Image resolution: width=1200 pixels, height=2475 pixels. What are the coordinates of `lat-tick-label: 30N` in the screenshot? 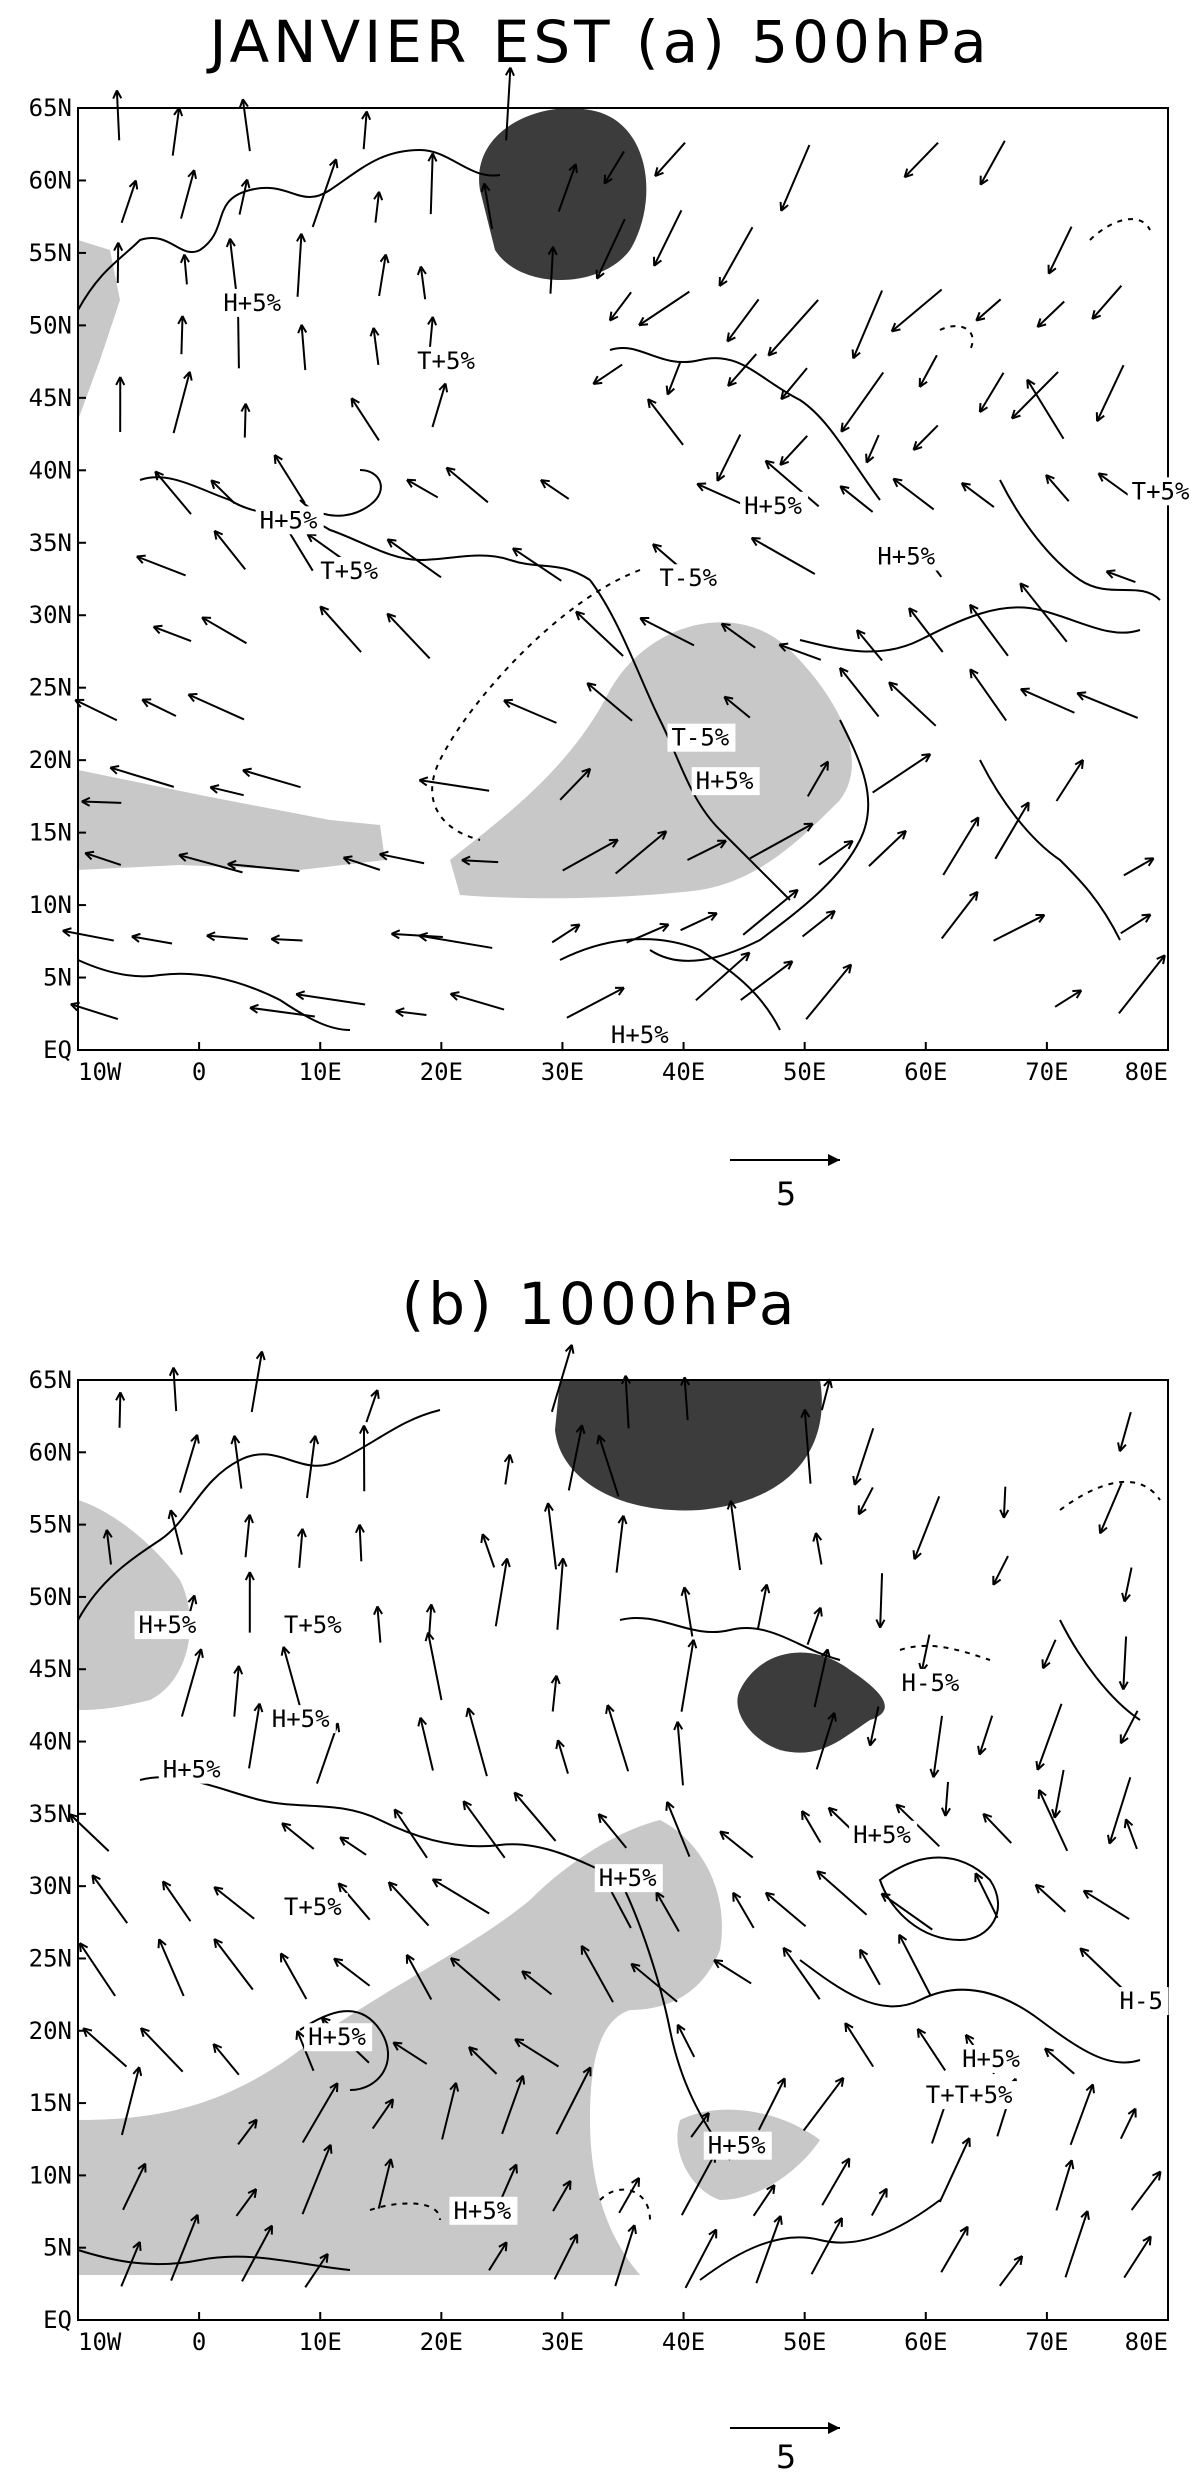 It's located at (50, 1886).